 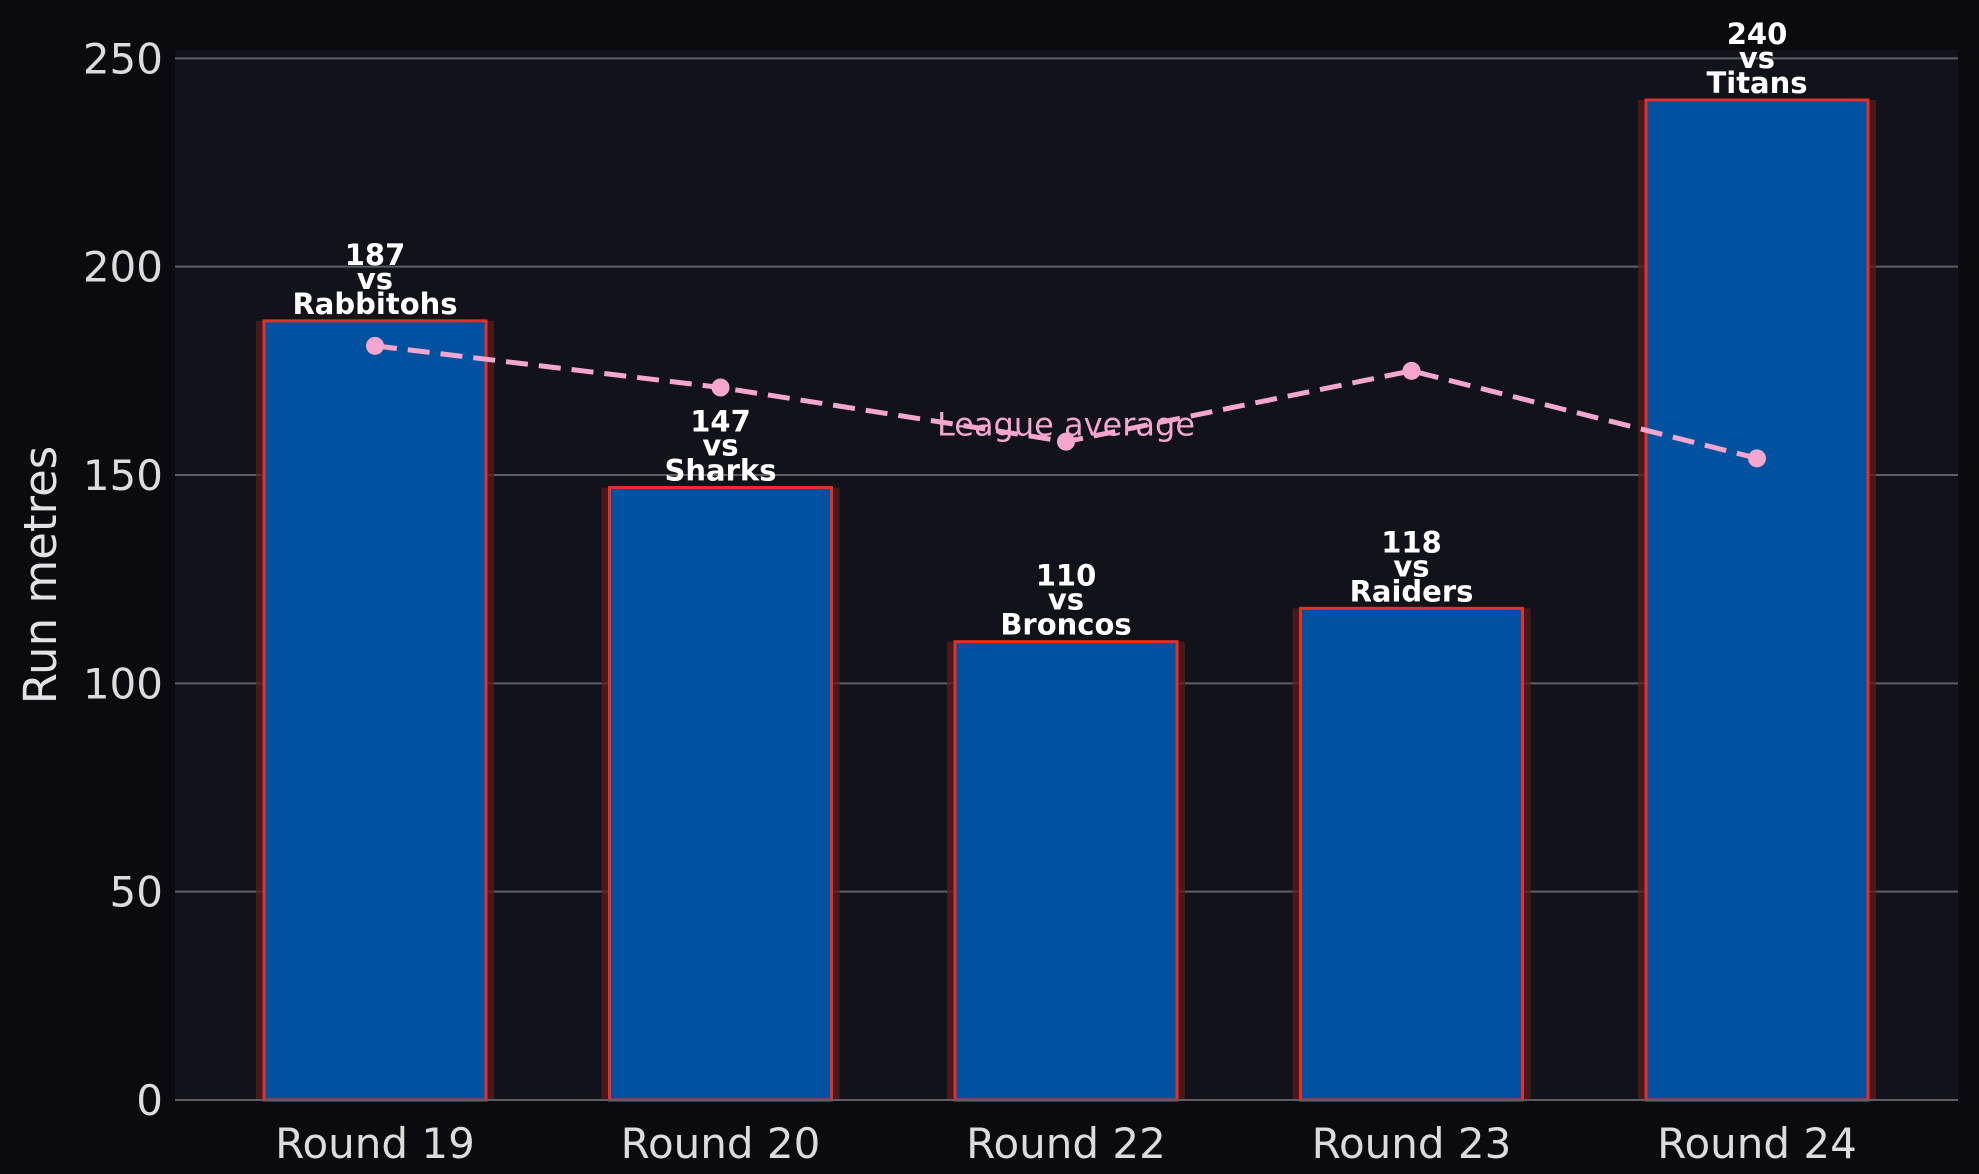 What do you see at coordinates (375, 1143) in the screenshot?
I see `x-tick-label: Round 19` at bounding box center [375, 1143].